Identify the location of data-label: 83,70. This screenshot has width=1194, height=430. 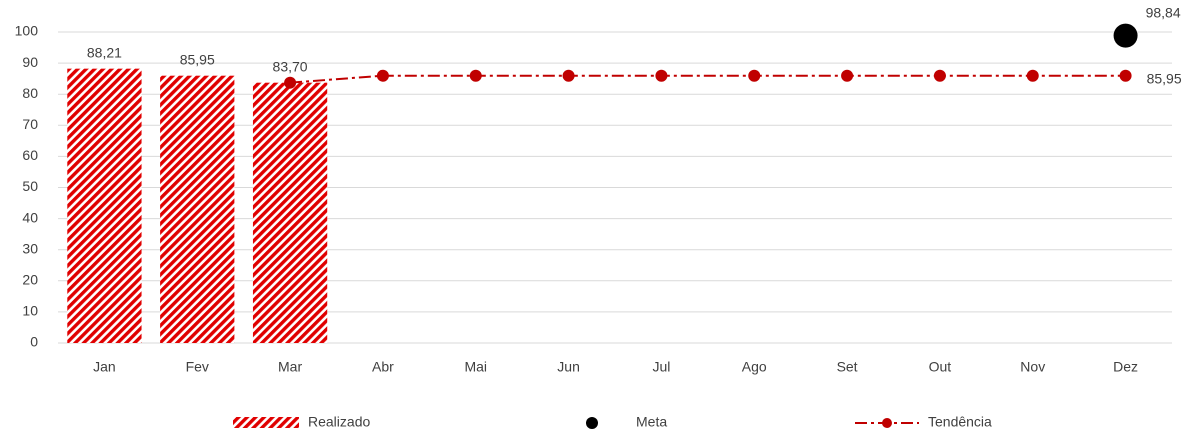
(290, 66).